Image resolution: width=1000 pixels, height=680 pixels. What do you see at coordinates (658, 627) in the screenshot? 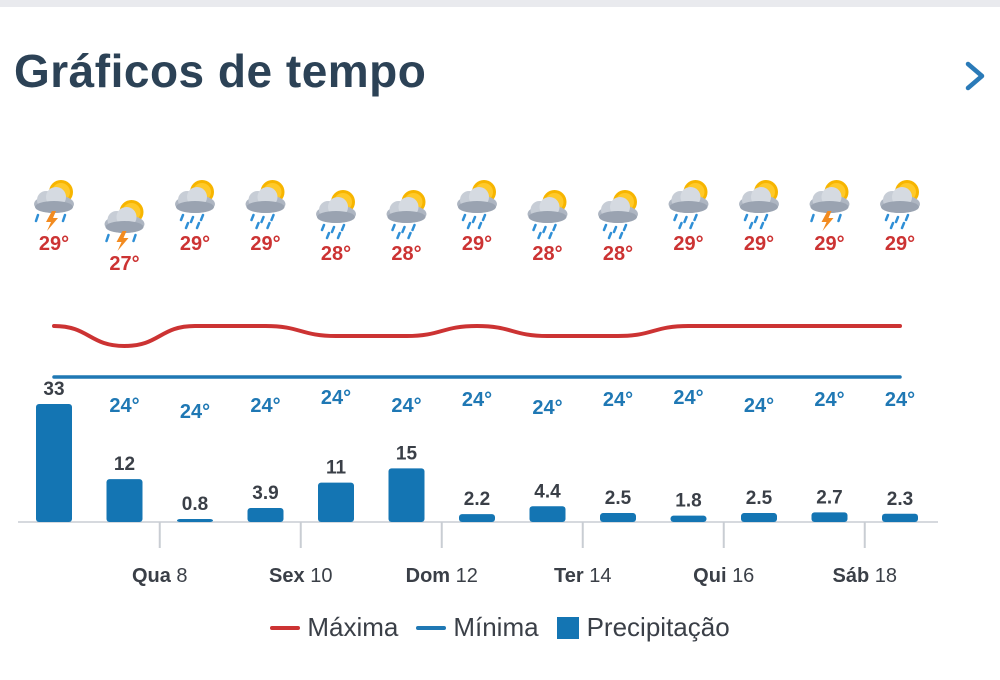
I see `legend-label-precip: Precipitação` at bounding box center [658, 627].